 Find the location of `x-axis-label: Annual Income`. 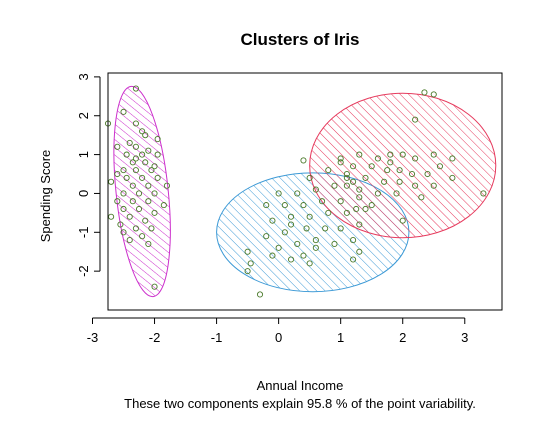

x-axis-label: Annual Income is located at coordinates (300, 385).